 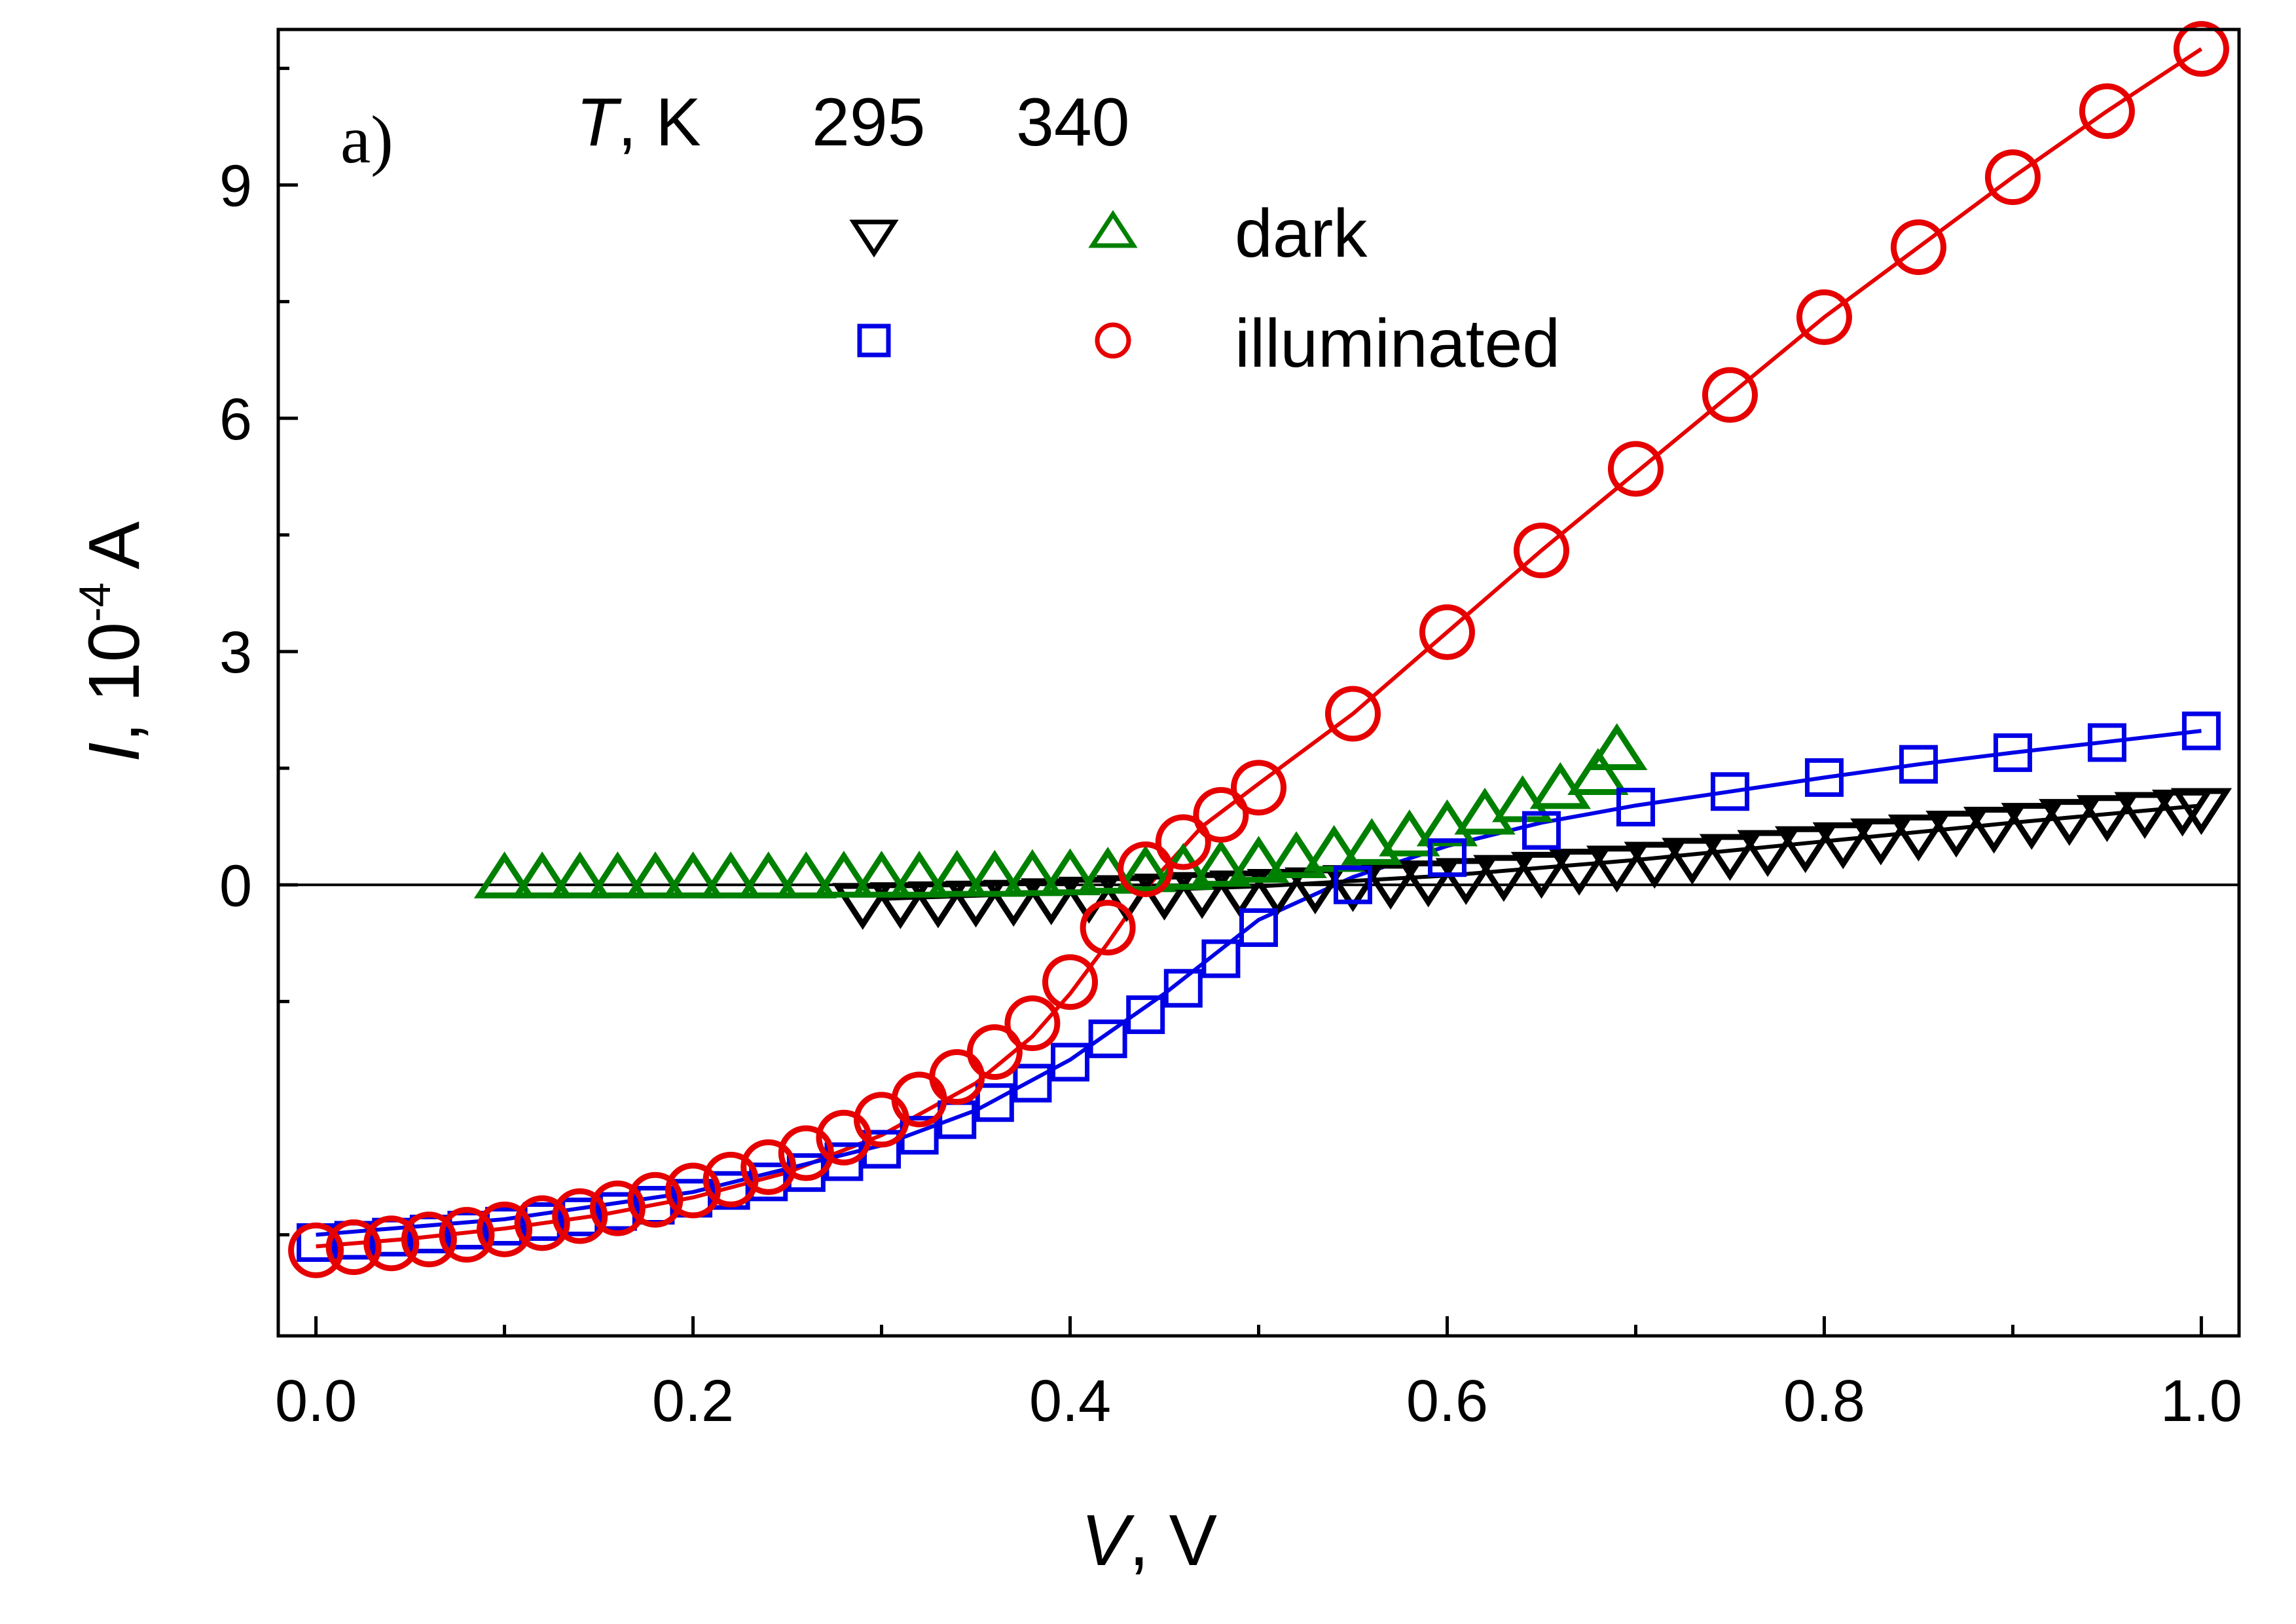 What do you see at coordinates (1060, 810) in the screenshot?
I see `dark-340-series` at bounding box center [1060, 810].